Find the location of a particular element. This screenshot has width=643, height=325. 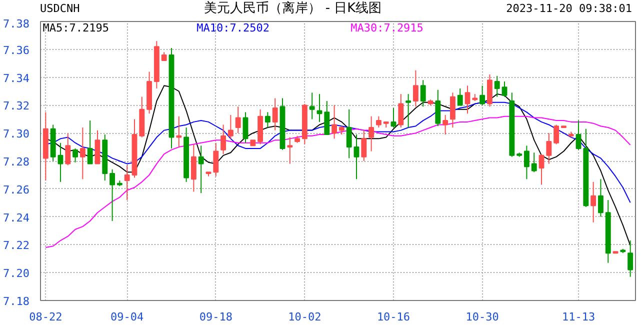

x-tick-label: 10-30 is located at coordinates (482, 317).